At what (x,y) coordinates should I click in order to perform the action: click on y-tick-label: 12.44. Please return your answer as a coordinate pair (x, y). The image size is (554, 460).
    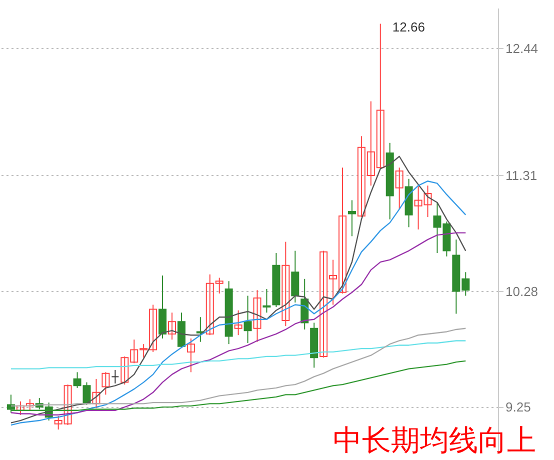
    Looking at the image, I should click on (522, 48).